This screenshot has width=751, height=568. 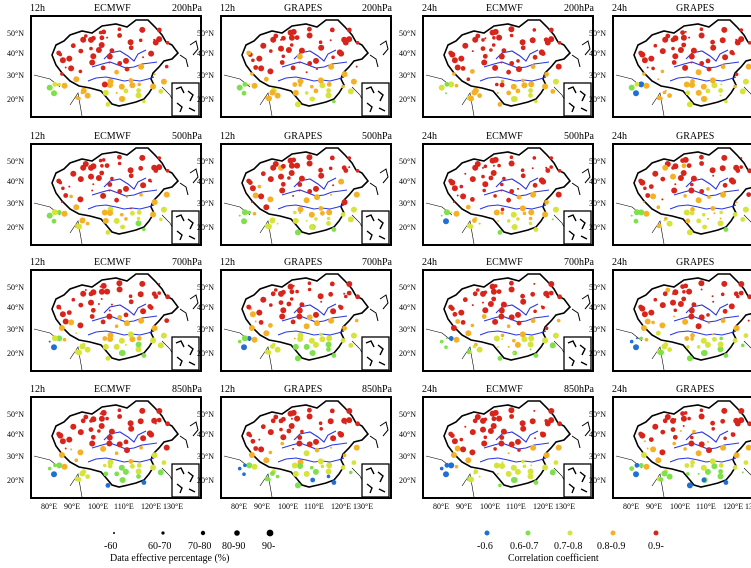 I want to click on lat-label: 50°N, so click(x=15, y=33).